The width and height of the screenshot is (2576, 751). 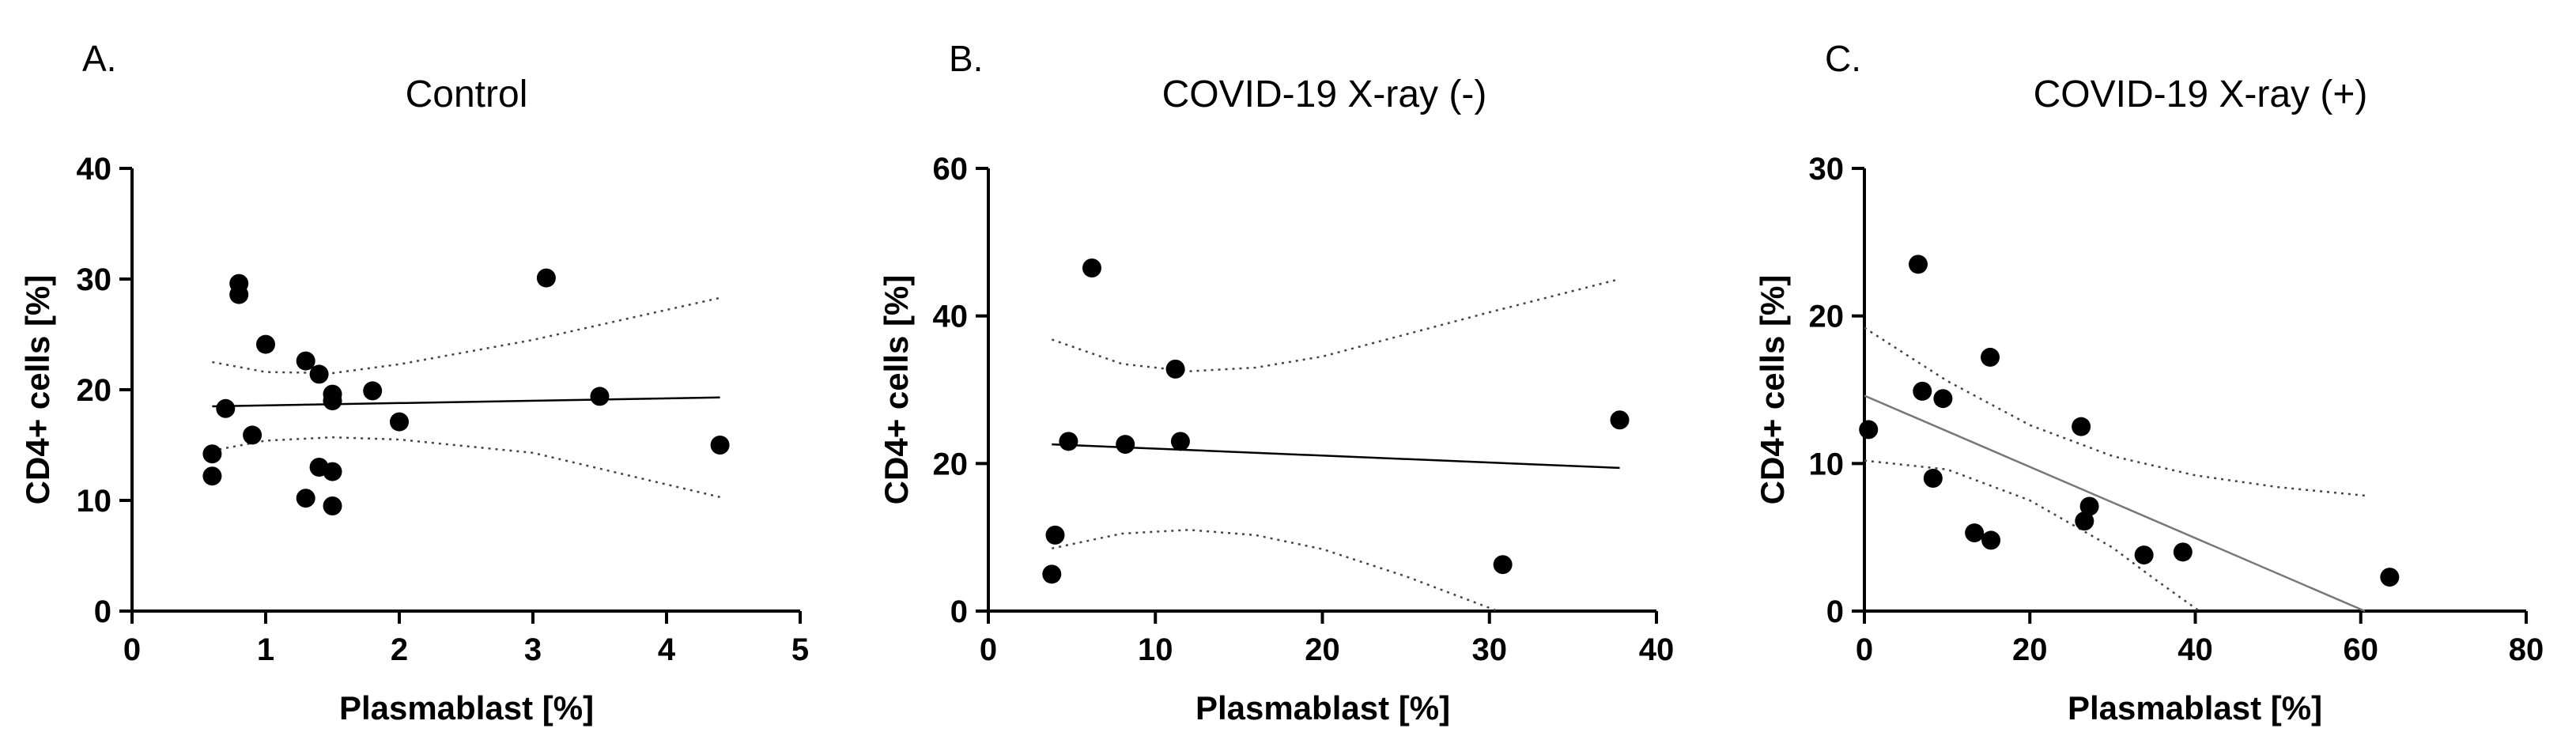 I want to click on panel-a-x-tick-label: 1, so click(x=265, y=649).